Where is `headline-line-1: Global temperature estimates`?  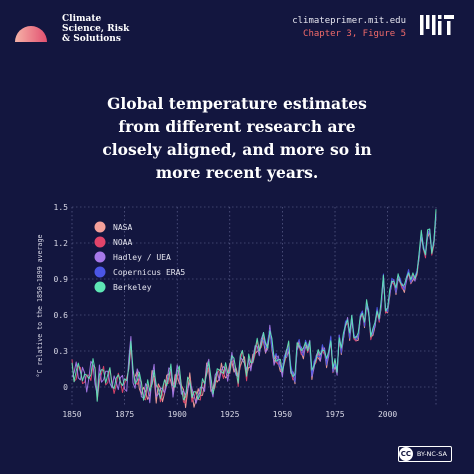
headline-line-1: Global temperature estimates is located at coordinates (237, 103).